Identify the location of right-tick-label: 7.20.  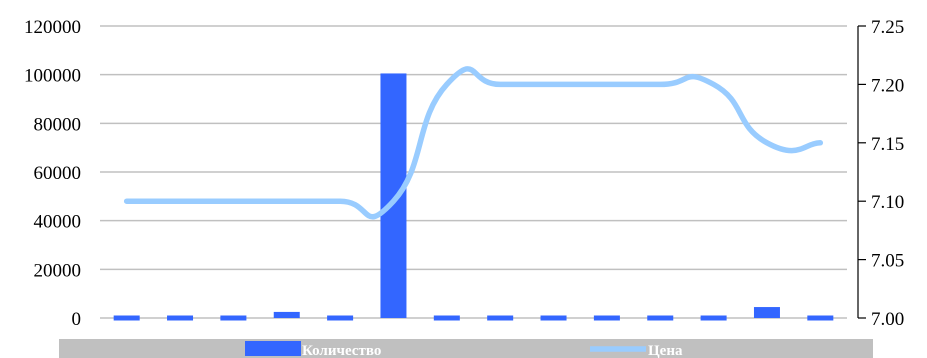
(887, 85).